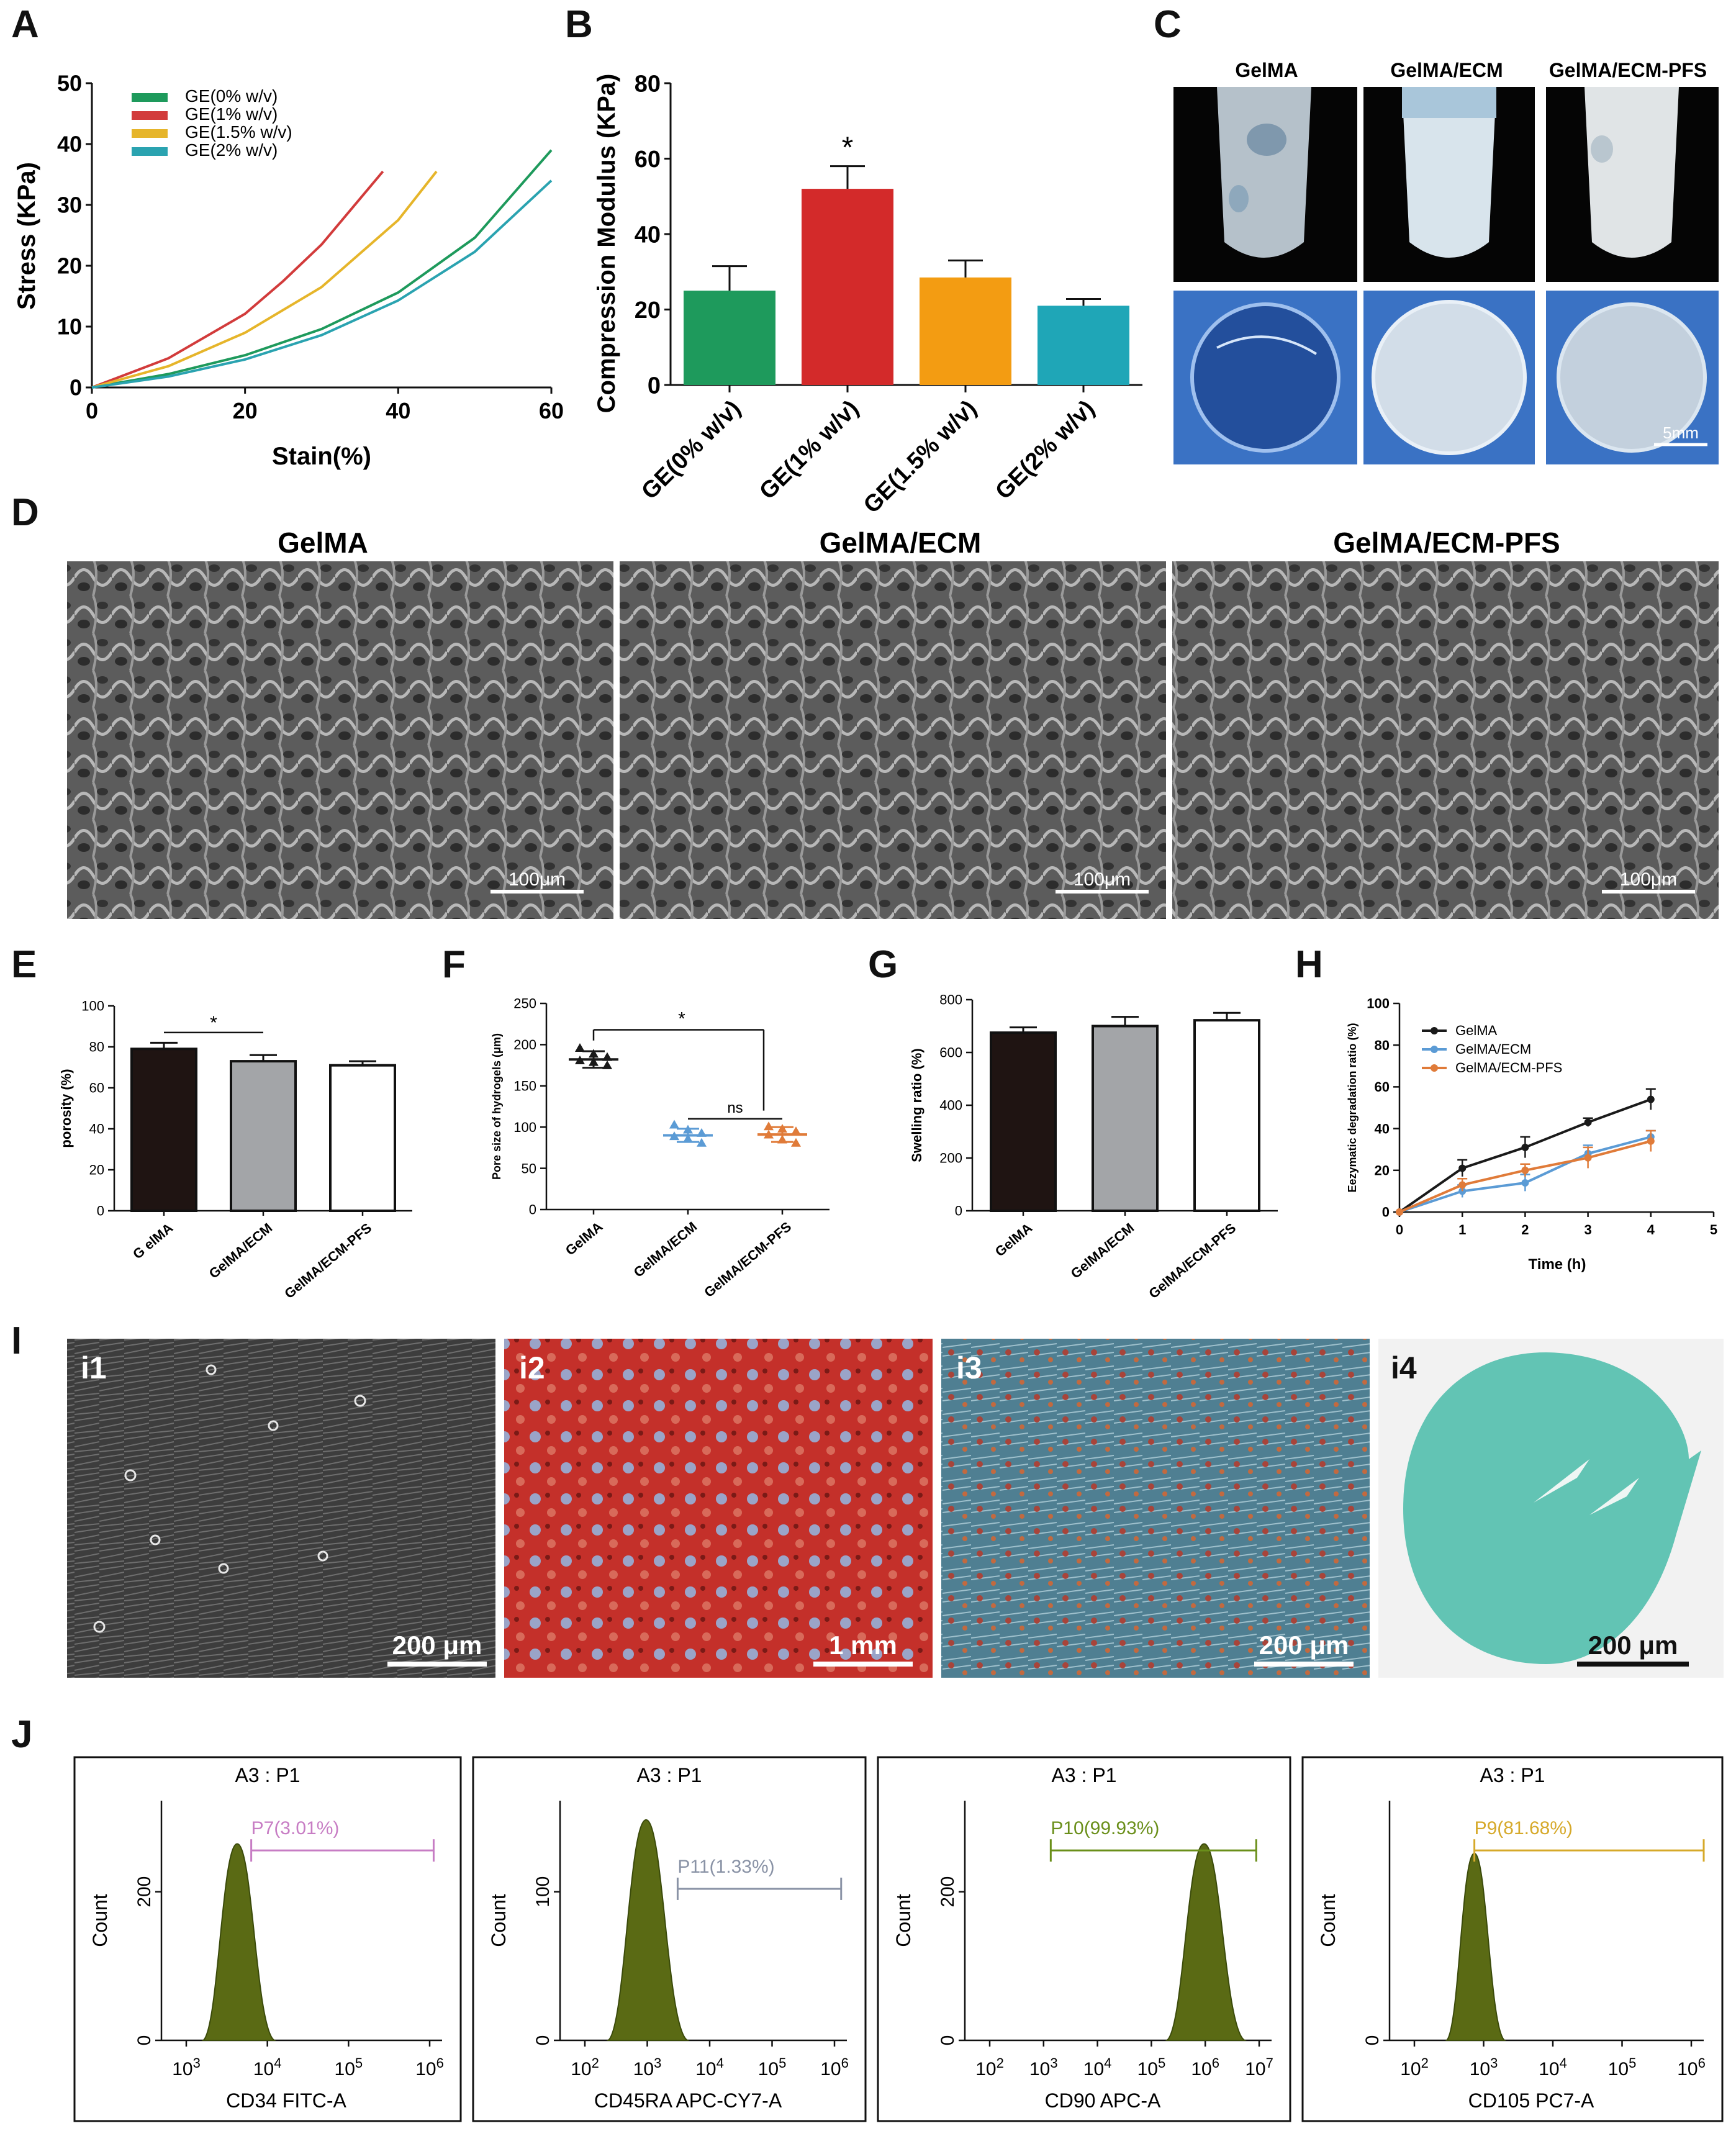 The image size is (1736, 2131). Describe the element at coordinates (524, 1128) in the screenshot. I see `y-tick-label: 100` at that location.